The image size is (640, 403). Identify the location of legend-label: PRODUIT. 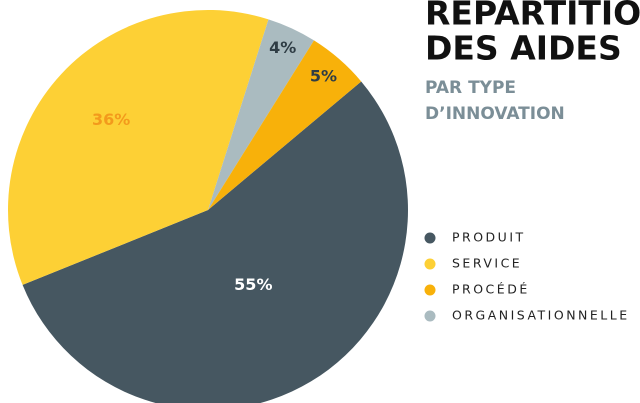
(489, 237).